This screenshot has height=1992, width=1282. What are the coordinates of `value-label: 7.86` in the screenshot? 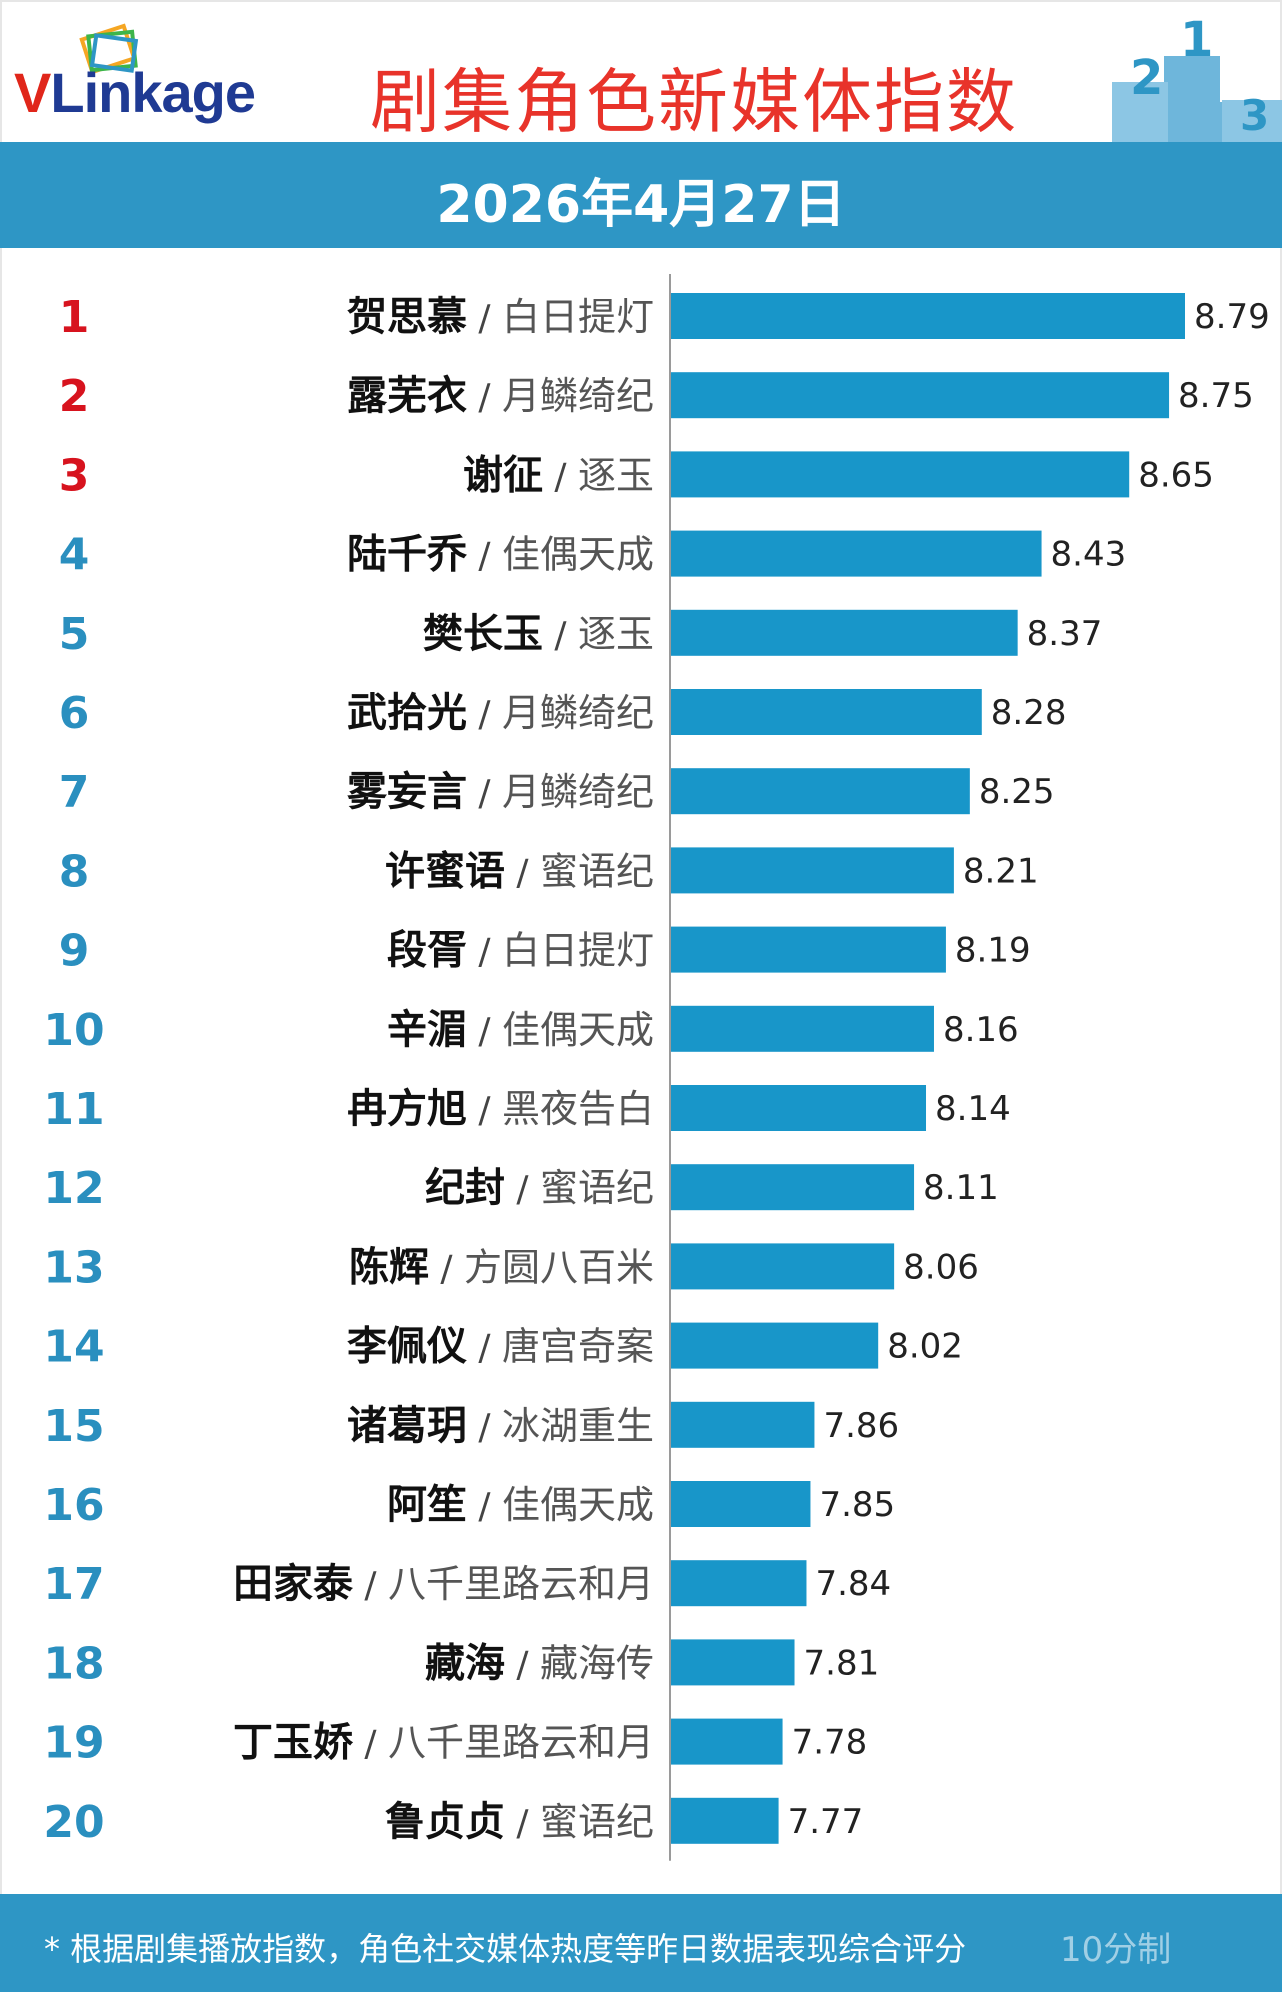 It's located at (861, 1426).